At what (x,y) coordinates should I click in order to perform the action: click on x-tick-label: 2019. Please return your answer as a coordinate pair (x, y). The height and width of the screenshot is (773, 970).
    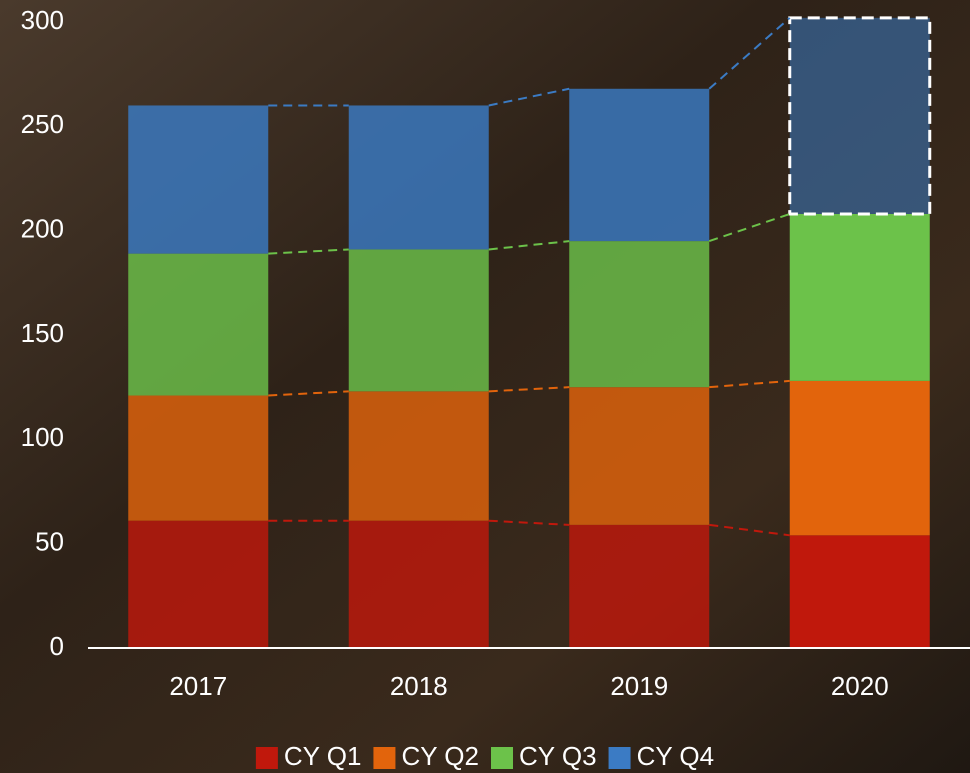
    Looking at the image, I should click on (639, 686).